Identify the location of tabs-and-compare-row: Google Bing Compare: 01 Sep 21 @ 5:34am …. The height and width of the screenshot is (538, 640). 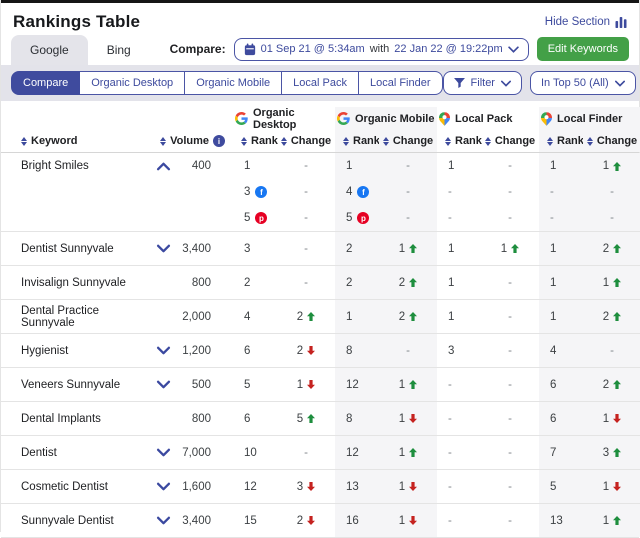
(320, 50).